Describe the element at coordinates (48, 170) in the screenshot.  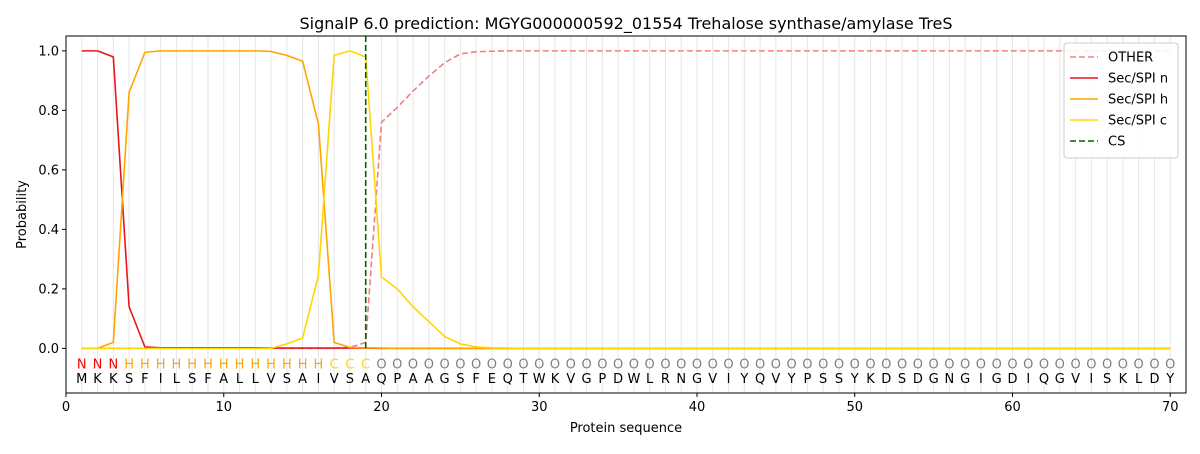
I see `y-tick-label: 0.6` at that location.